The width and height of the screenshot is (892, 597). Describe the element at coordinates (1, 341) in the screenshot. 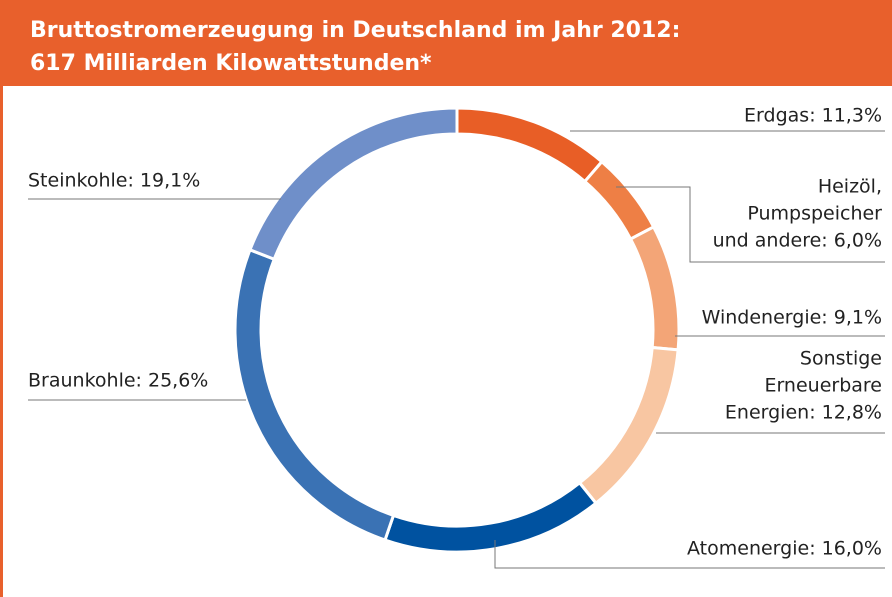

I see `side-border` at that location.